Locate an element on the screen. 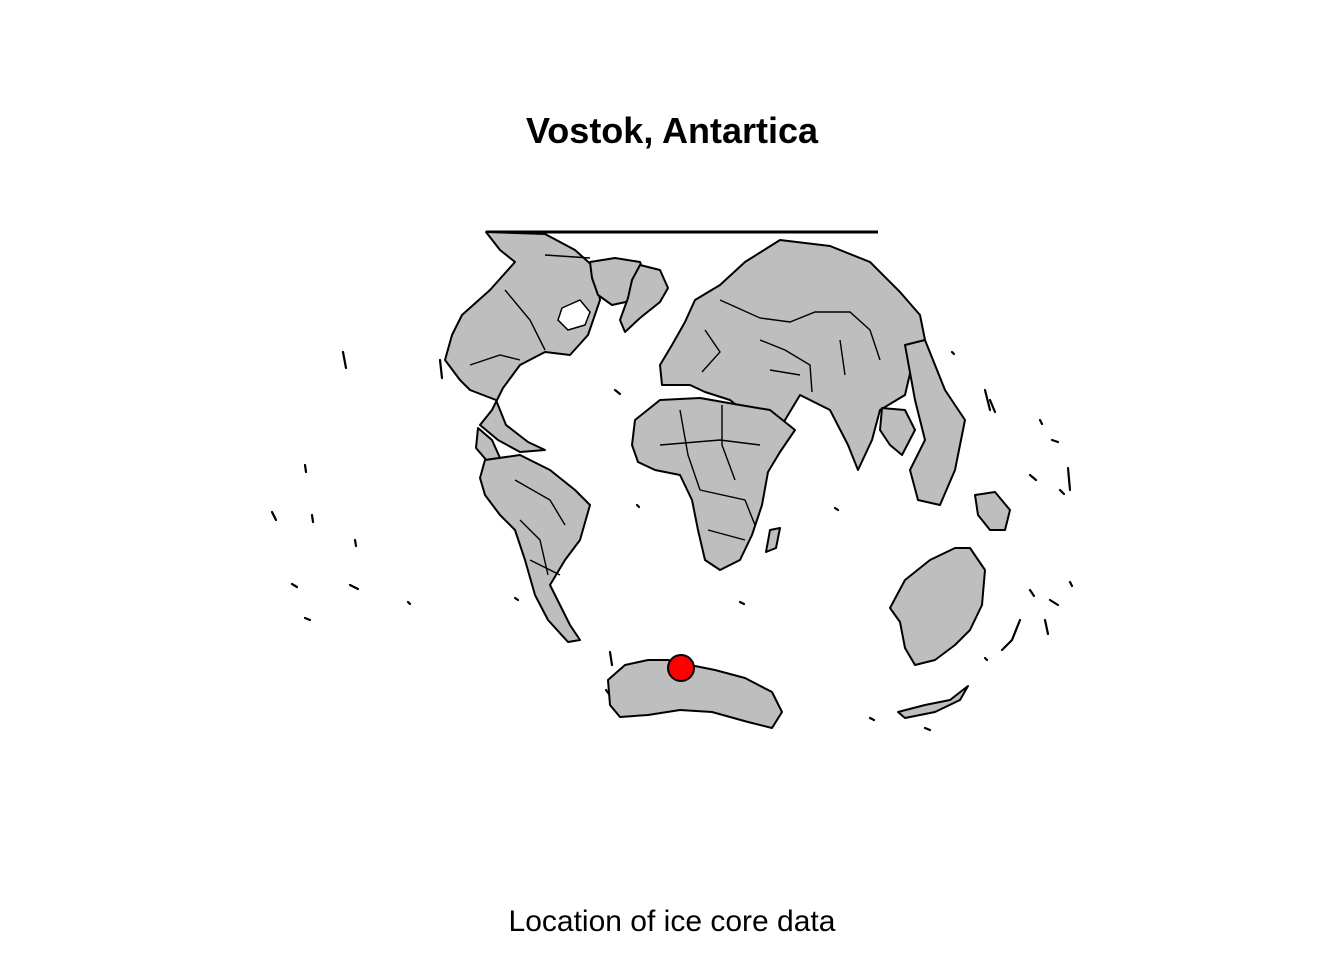 Image resolution: width=1344 pixels, height=960 pixels. greenland is located at coordinates (644, 298).